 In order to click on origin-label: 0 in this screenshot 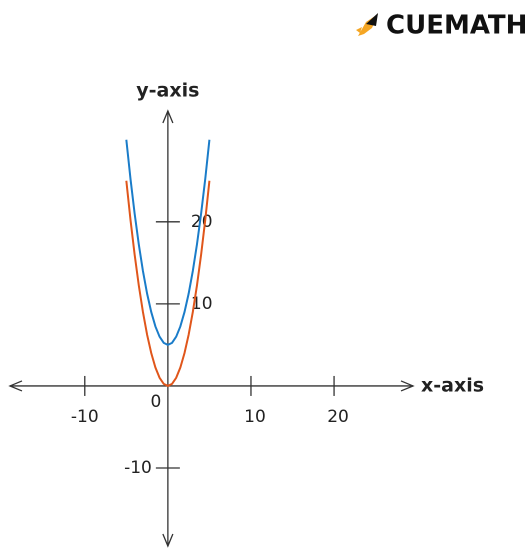, I will do `click(155, 402)`.